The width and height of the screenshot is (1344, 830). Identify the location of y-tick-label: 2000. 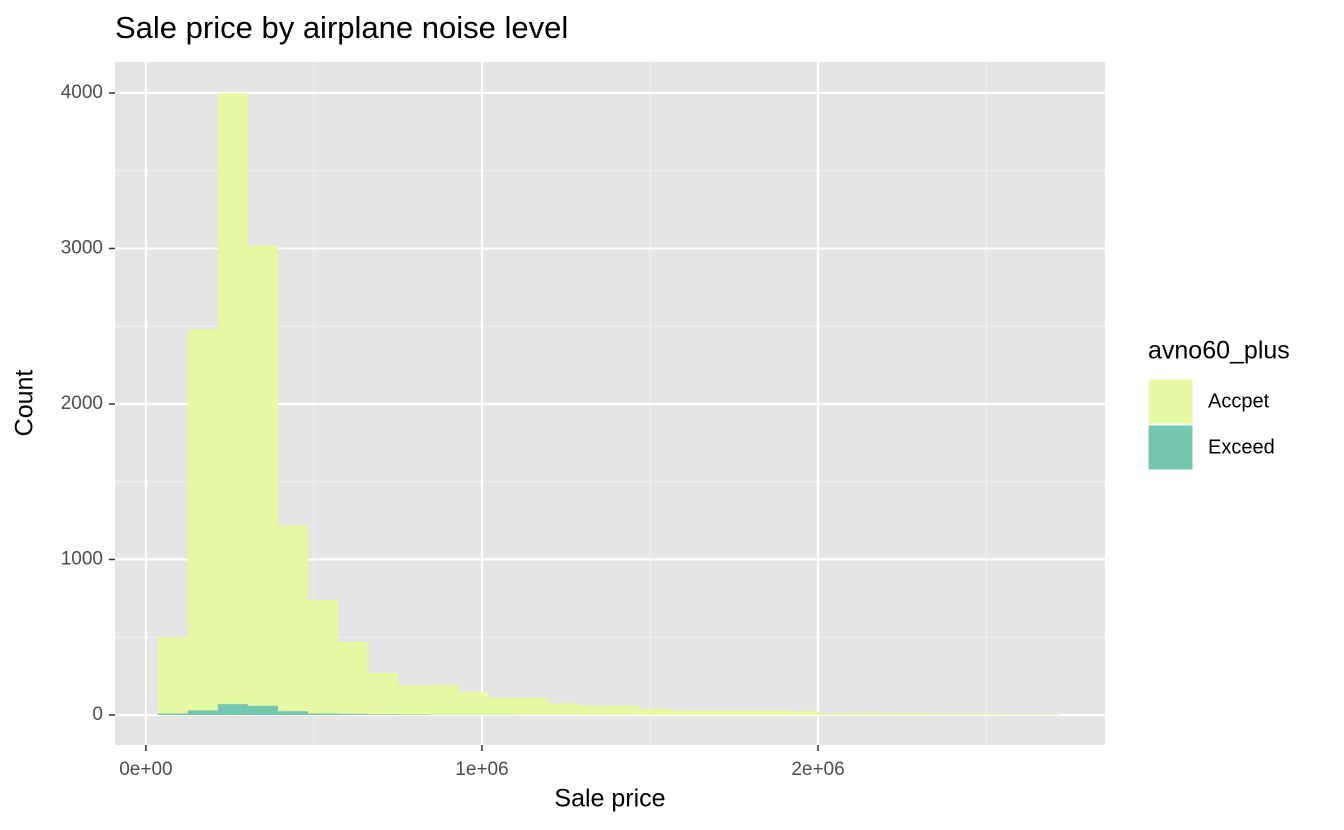
(82, 403).